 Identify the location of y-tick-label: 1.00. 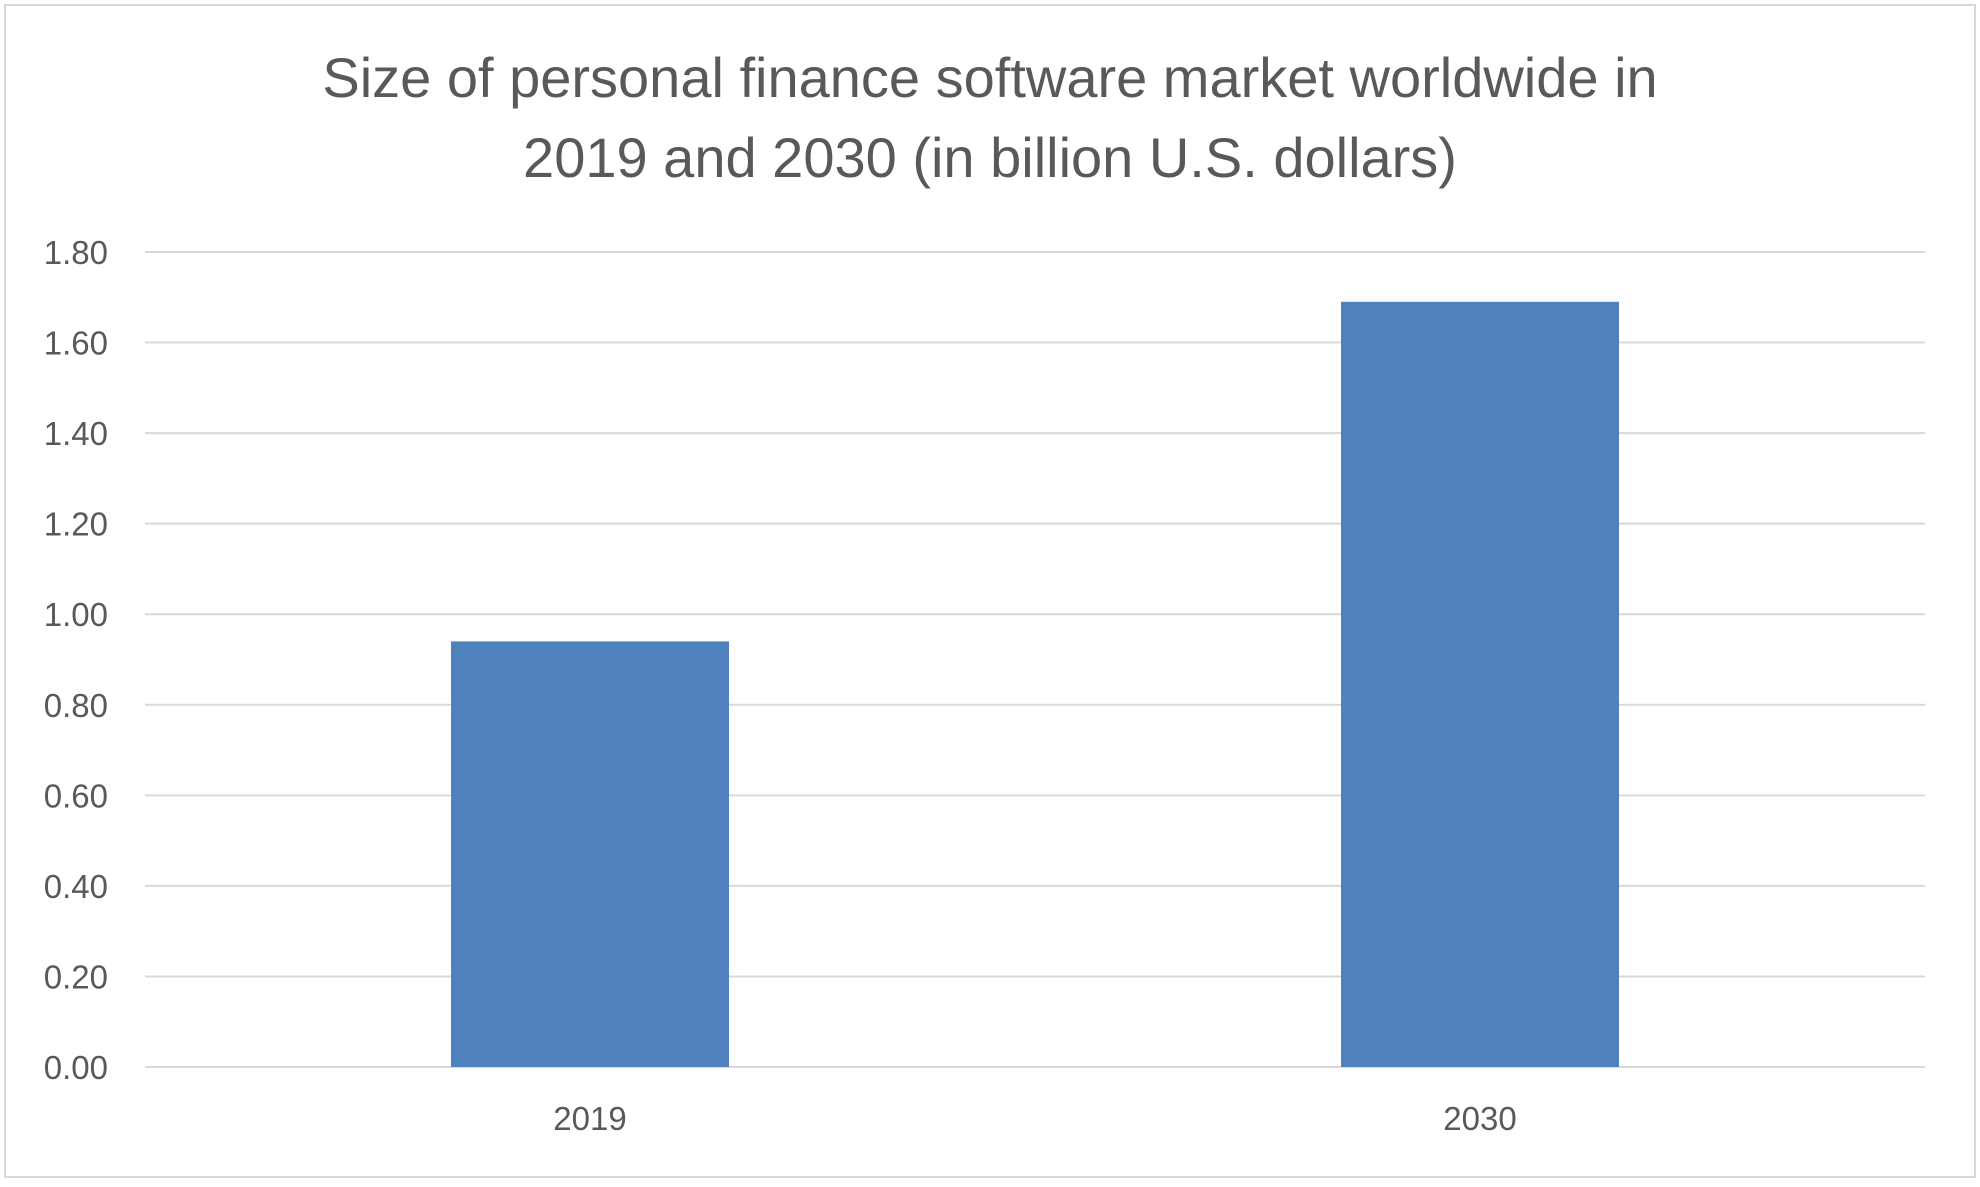
(76, 614).